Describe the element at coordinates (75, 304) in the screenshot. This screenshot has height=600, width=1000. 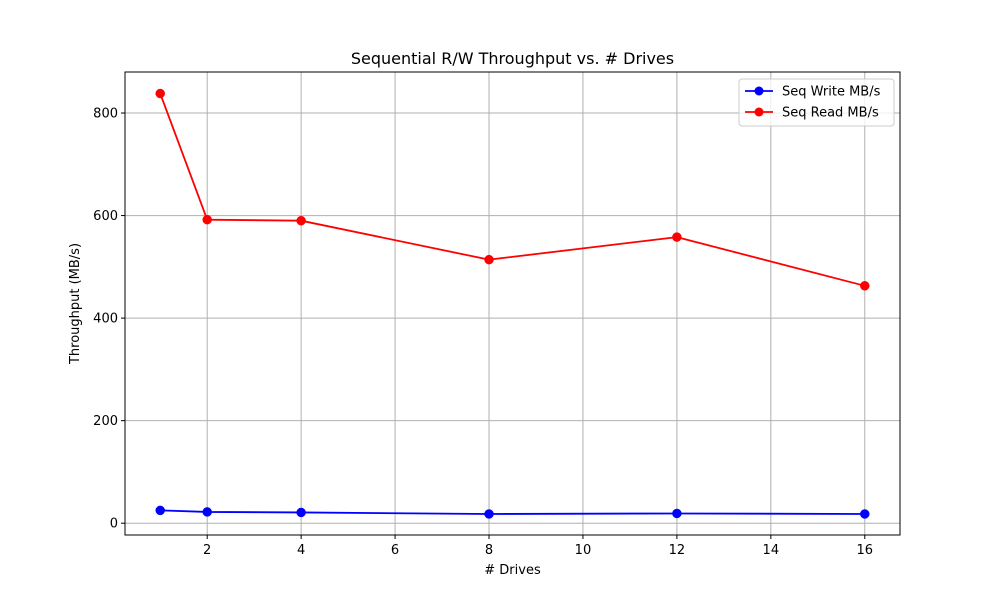
I see `y-axis-label: Throughput (MB/s)` at that location.